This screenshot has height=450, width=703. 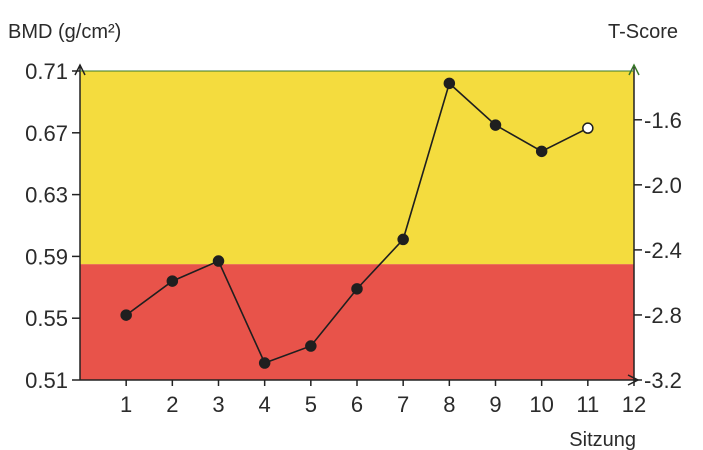 I want to click on y-left-tick-label: 0.59, so click(x=46, y=256).